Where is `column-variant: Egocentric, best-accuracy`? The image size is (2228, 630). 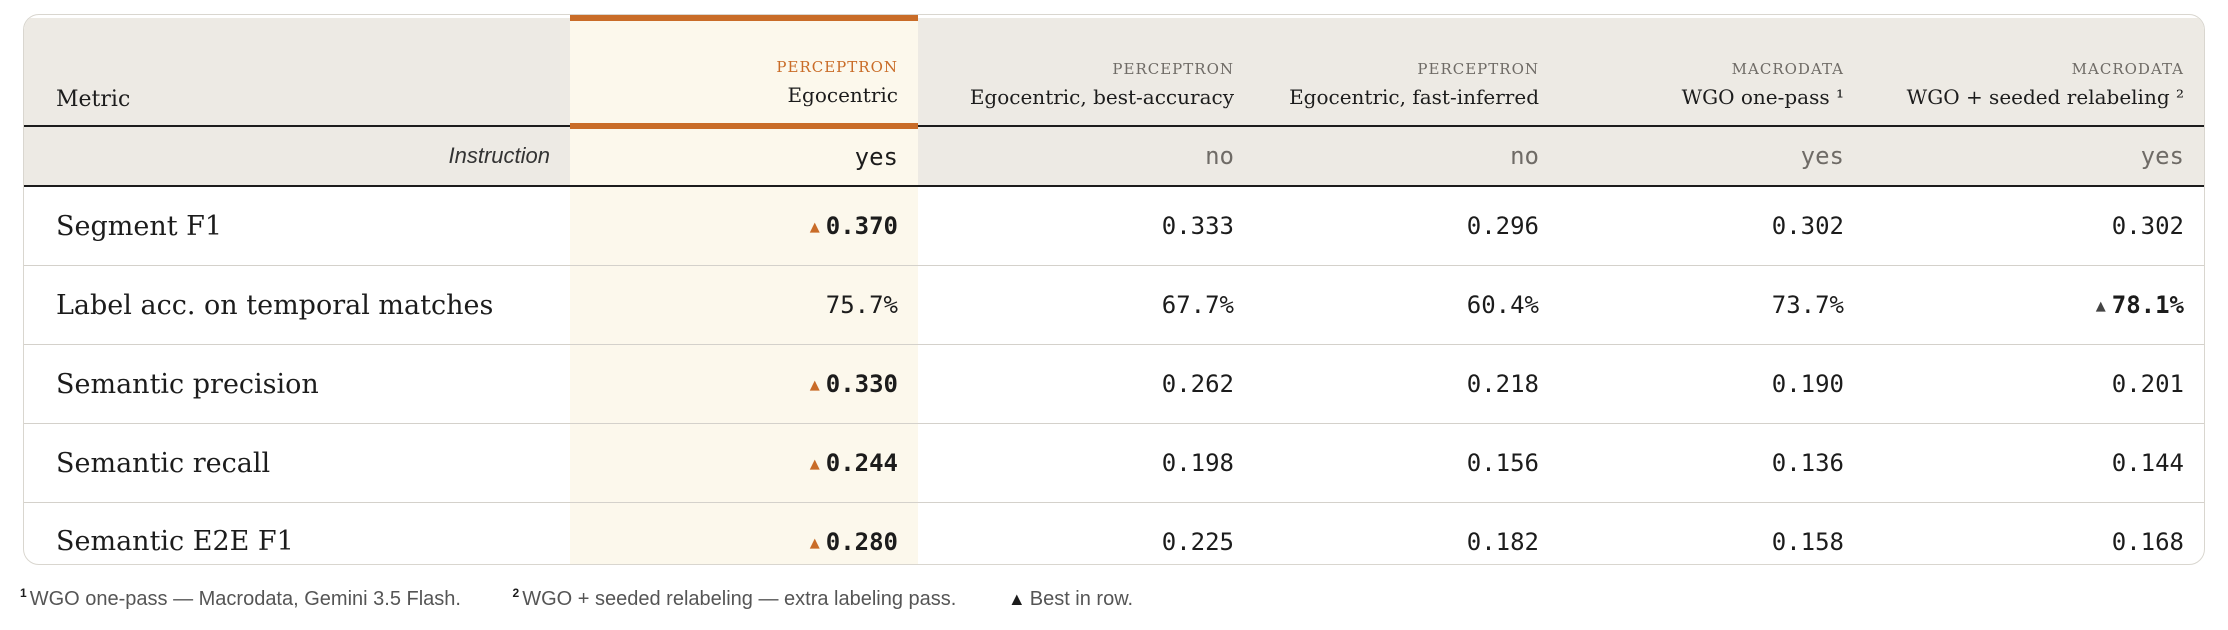
column-variant: Egocentric, best-accuracy is located at coordinates (1101, 97).